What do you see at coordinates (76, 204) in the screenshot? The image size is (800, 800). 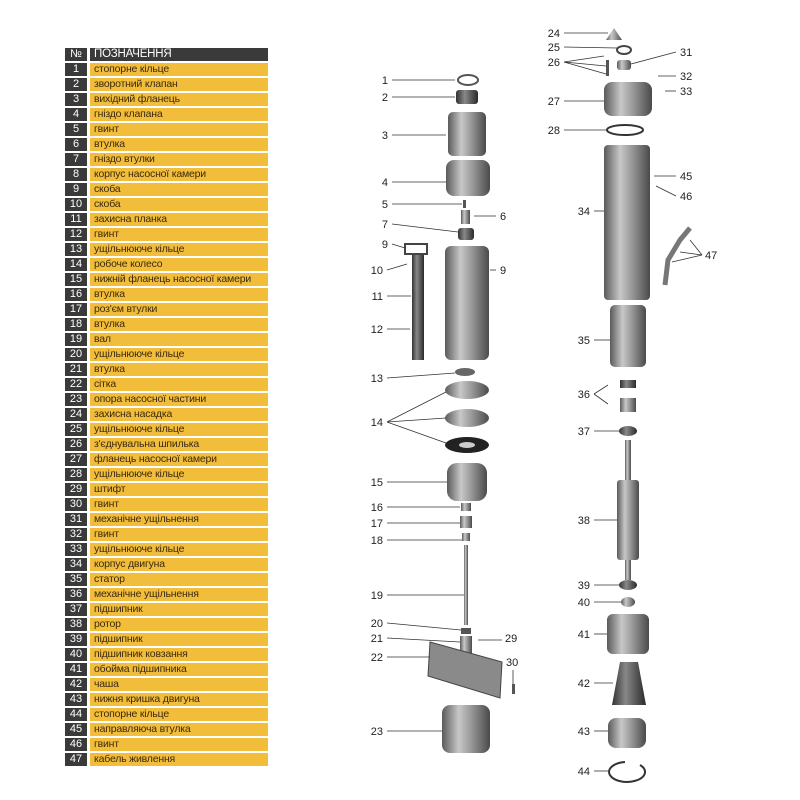 I see `legend-row-number: 10` at bounding box center [76, 204].